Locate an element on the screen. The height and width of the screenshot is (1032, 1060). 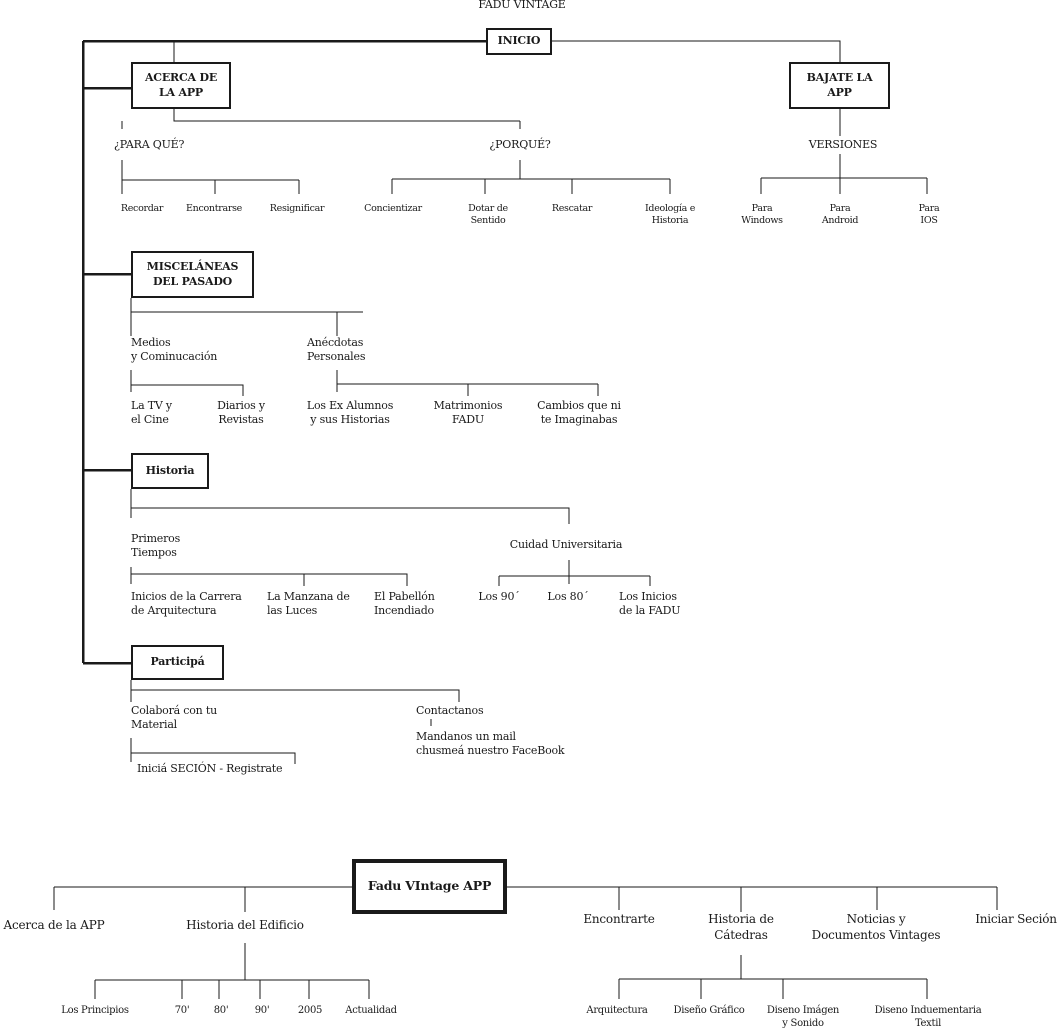
node-acerca-de-la-app: ACERCA DE LA APP is located at coordinates (181, 85).